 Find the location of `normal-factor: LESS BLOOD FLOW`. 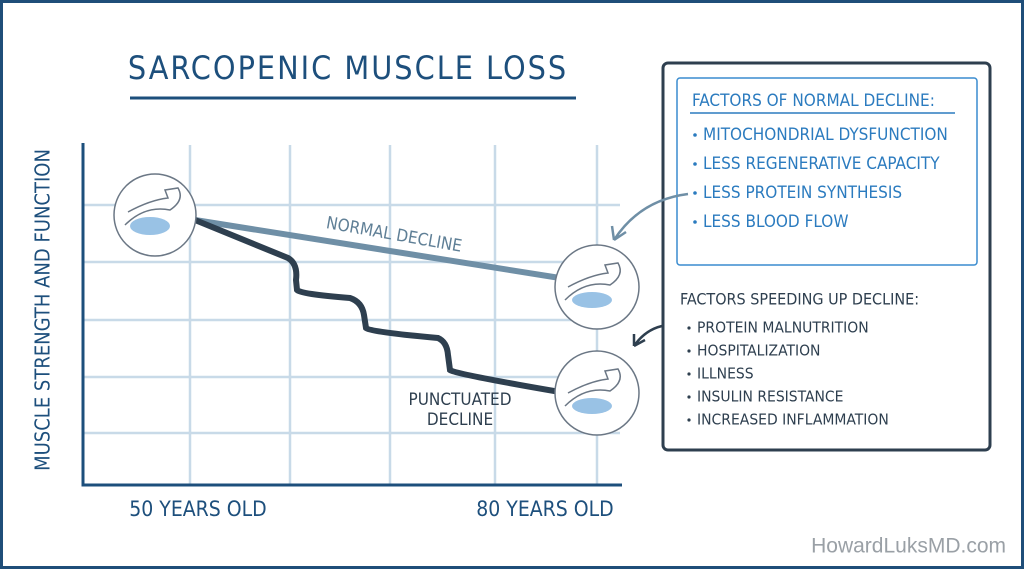

normal-factor: LESS BLOOD FLOW is located at coordinates (775, 222).